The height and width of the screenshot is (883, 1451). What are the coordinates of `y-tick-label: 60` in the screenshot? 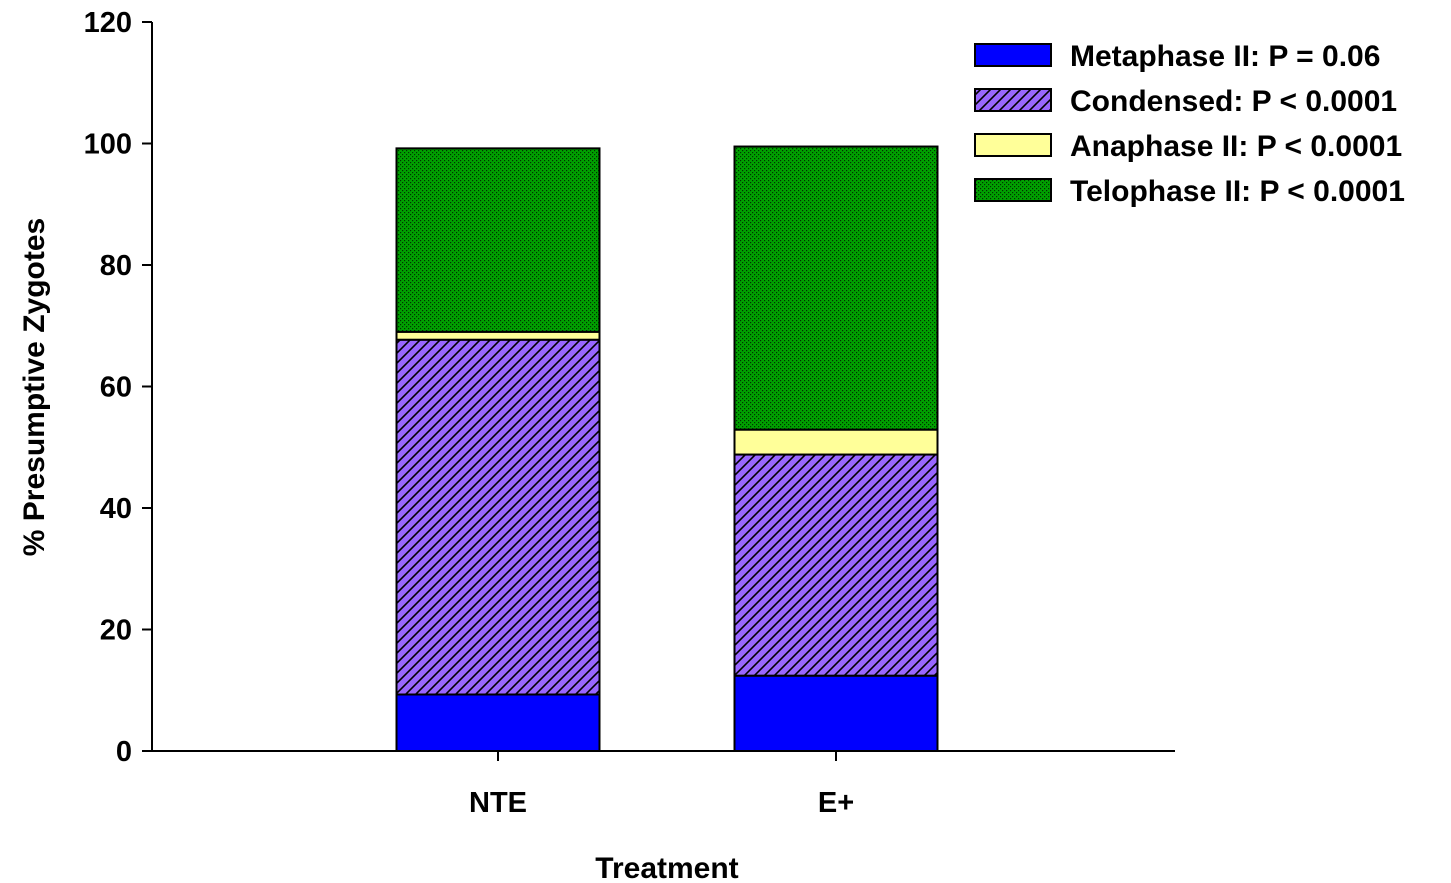 It's located at (116, 388).